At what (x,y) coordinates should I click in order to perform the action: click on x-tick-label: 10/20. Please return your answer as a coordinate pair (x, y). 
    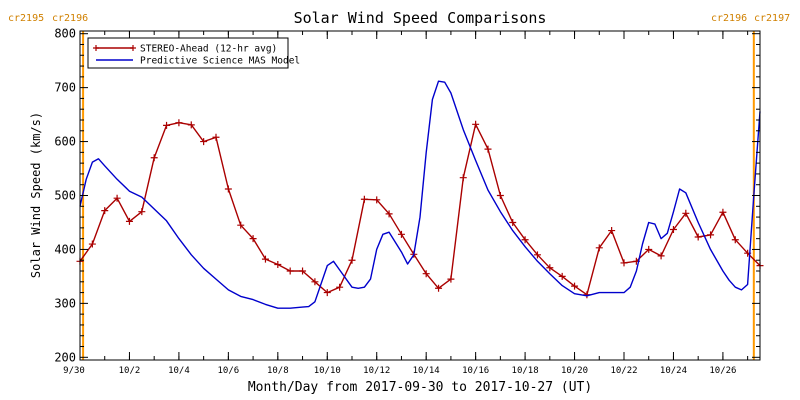
    Looking at the image, I should click on (574, 371).